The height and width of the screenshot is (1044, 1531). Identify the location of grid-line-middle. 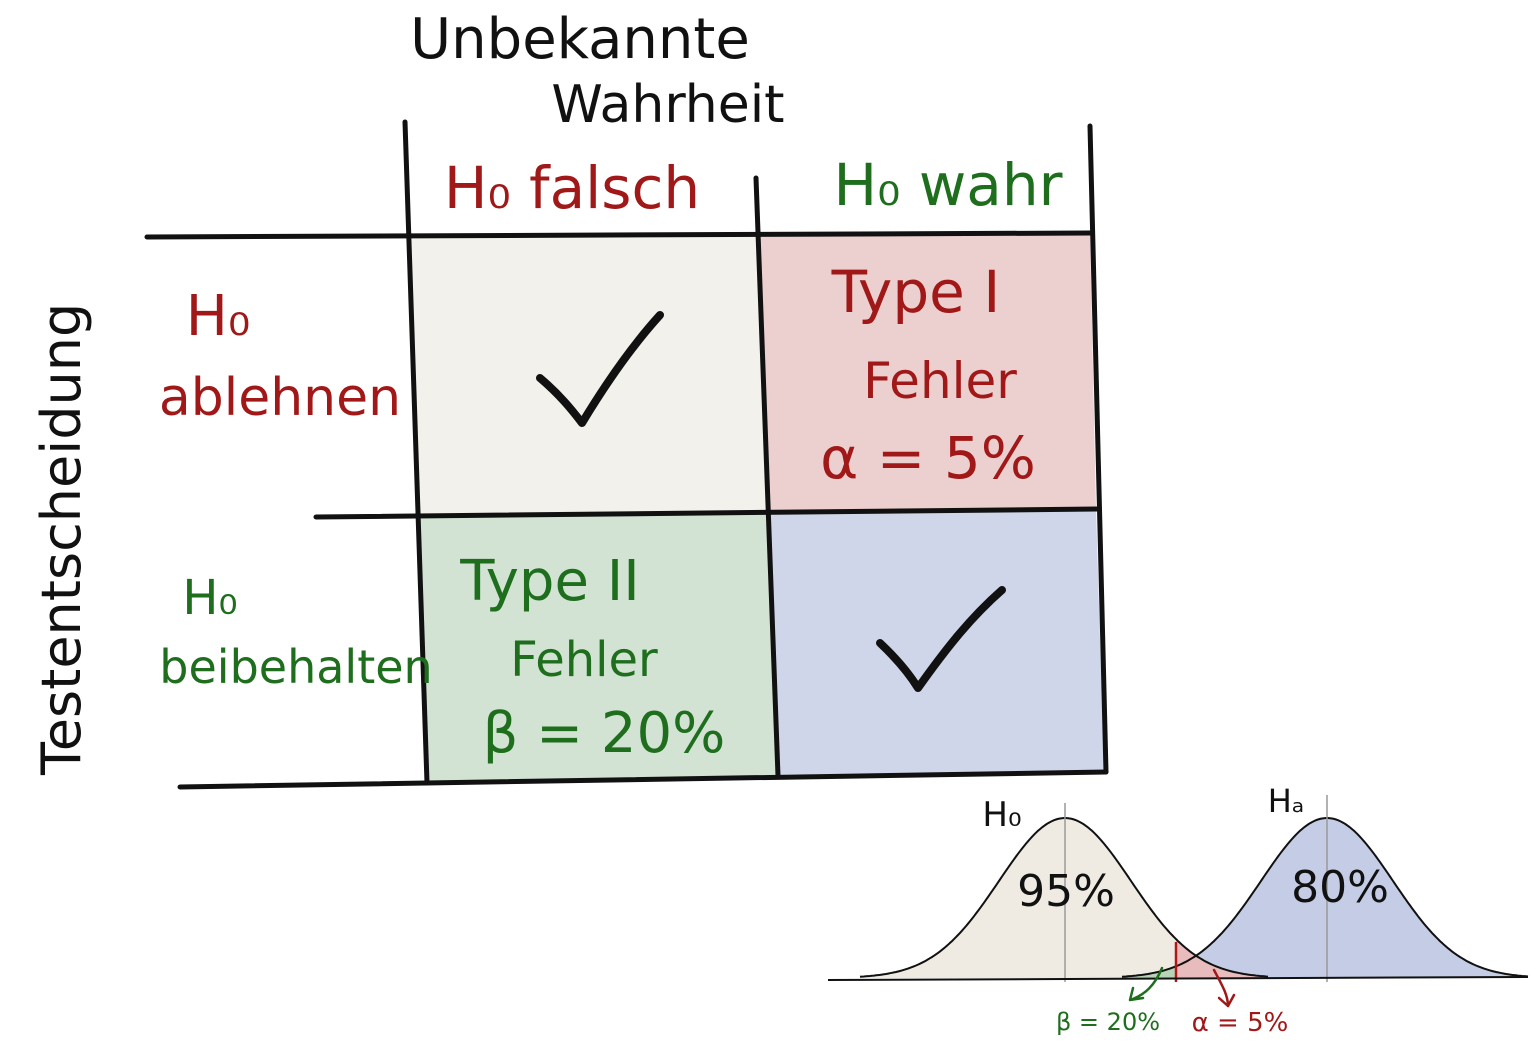
(767, 477).